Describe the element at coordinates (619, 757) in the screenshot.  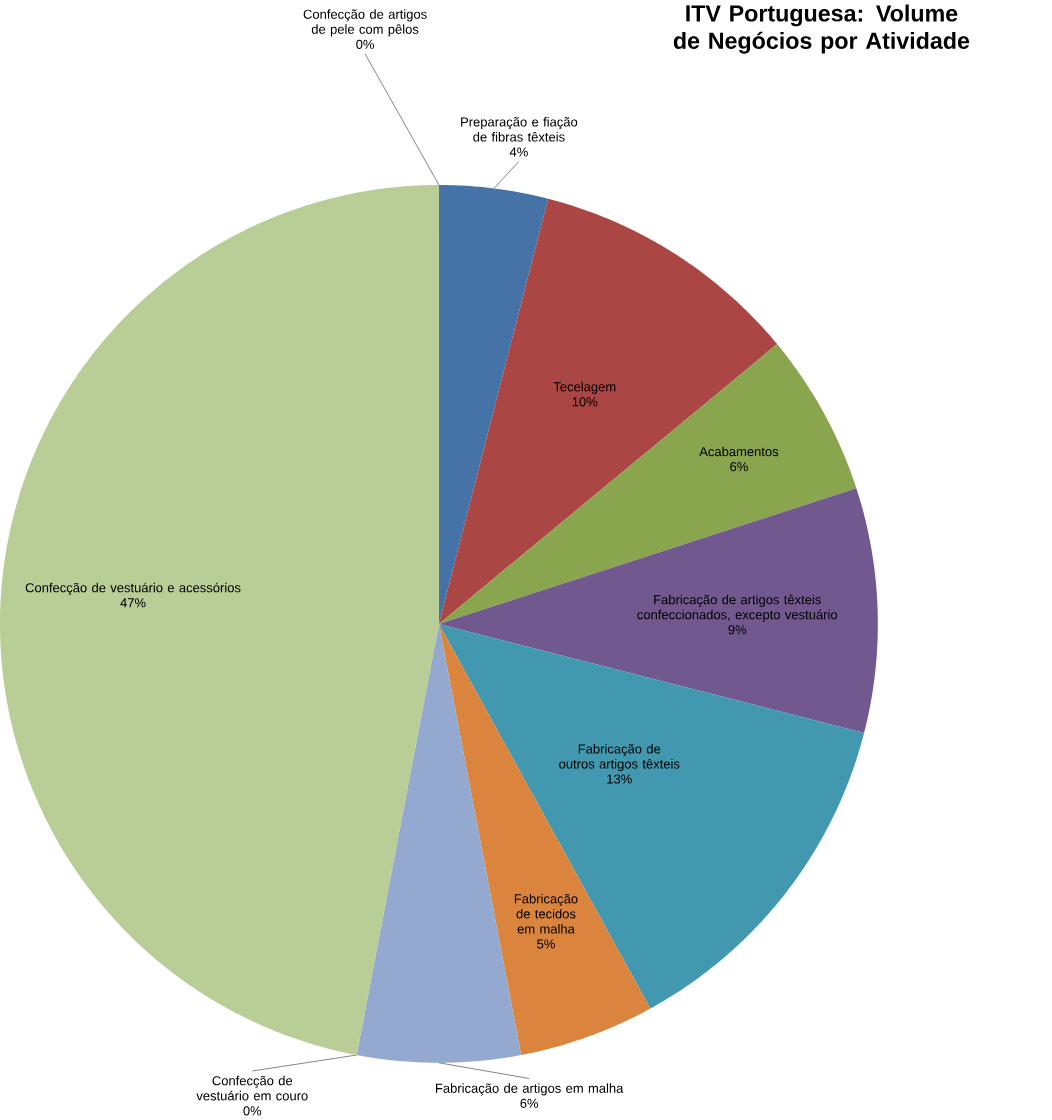
I see `slice-label: Fabricação de outros artigos têxteis` at that location.